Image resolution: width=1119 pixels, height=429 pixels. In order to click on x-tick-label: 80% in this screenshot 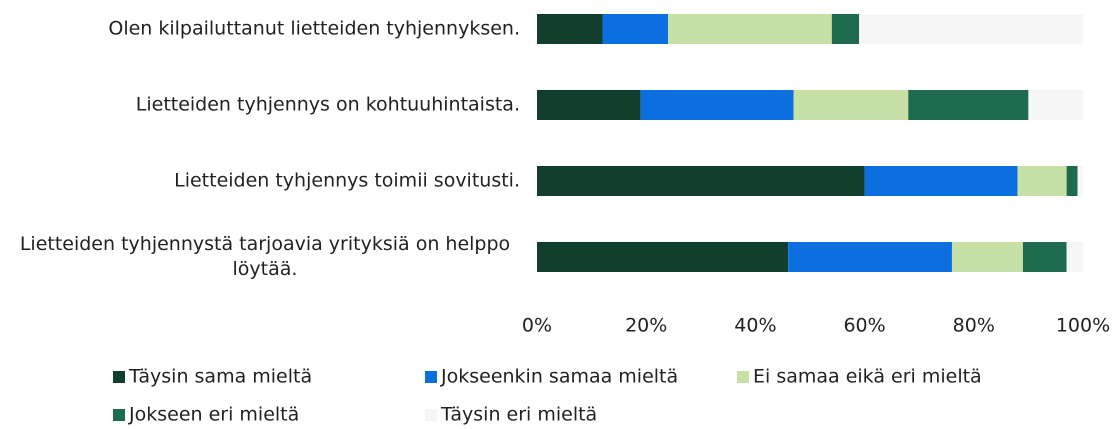, I will do `click(974, 326)`.